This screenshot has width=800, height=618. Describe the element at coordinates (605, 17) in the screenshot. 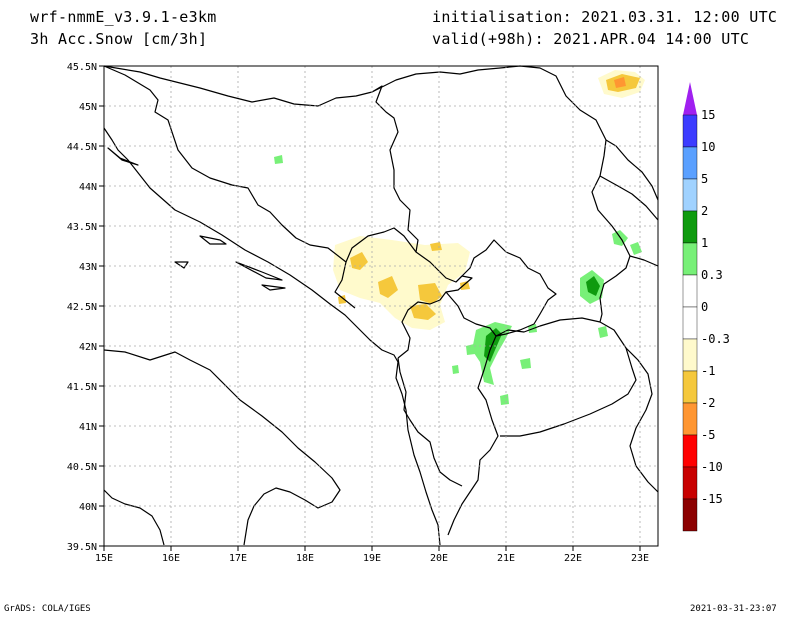

I see `init-time: initialisation: 2021.03.31. 12:00 UTC` at that location.